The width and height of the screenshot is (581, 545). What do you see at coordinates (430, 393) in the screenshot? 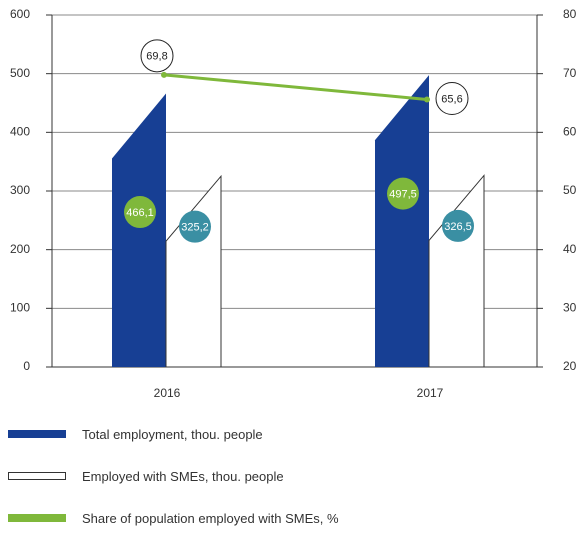
I see `x-tick-label: 2017` at bounding box center [430, 393].